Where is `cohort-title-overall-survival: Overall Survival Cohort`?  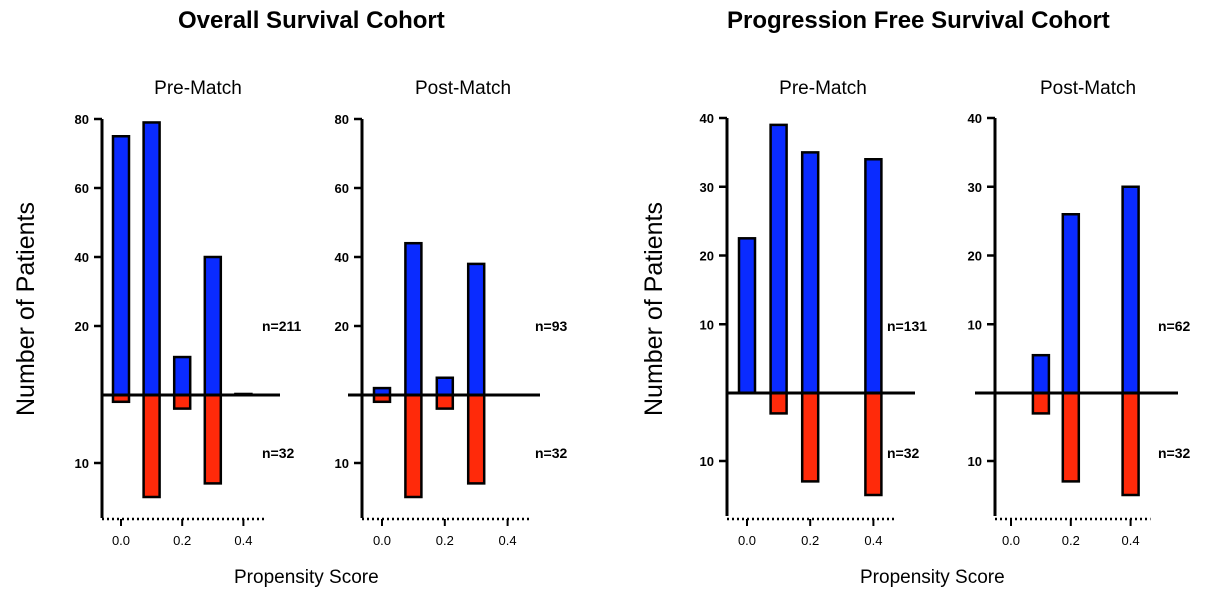
cohort-title-overall-survival: Overall Survival Cohort is located at coordinates (311, 20).